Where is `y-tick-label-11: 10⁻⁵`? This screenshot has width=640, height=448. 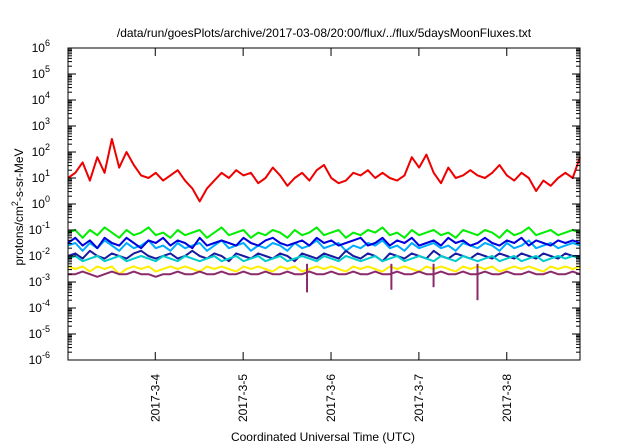 y-tick-label-11: 10⁻⁵ is located at coordinates (39, 332).